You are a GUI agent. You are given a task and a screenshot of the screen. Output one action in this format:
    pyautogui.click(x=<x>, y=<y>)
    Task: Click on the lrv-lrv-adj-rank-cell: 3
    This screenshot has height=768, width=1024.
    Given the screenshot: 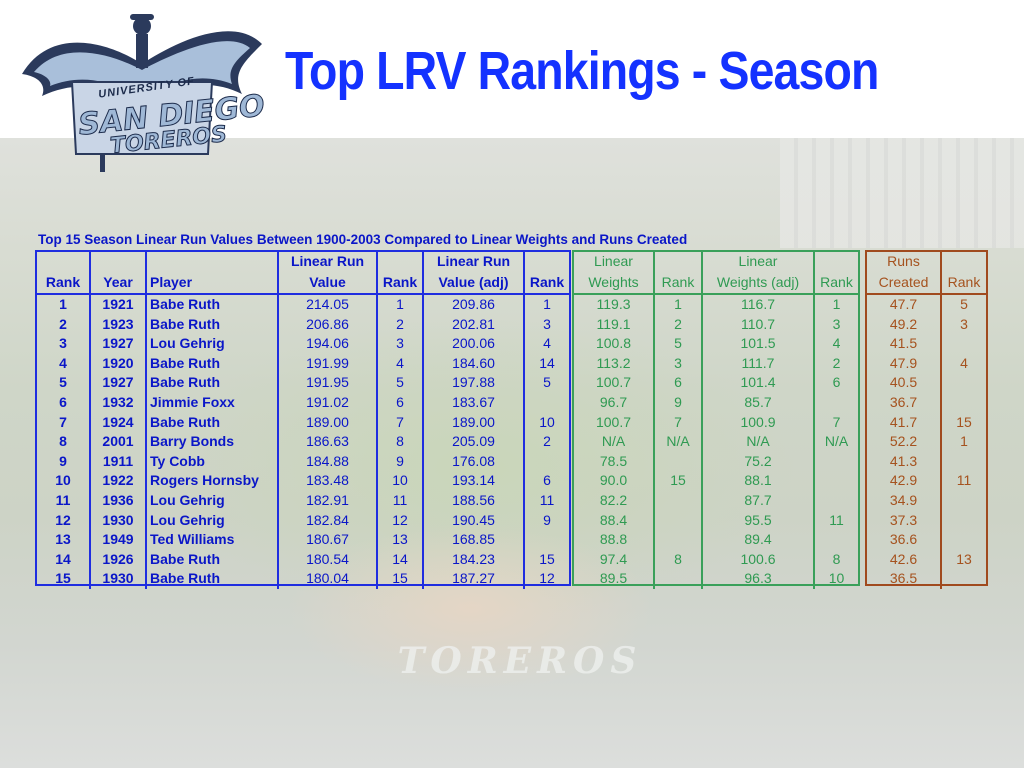 What is the action you would take?
    pyautogui.click(x=547, y=323)
    